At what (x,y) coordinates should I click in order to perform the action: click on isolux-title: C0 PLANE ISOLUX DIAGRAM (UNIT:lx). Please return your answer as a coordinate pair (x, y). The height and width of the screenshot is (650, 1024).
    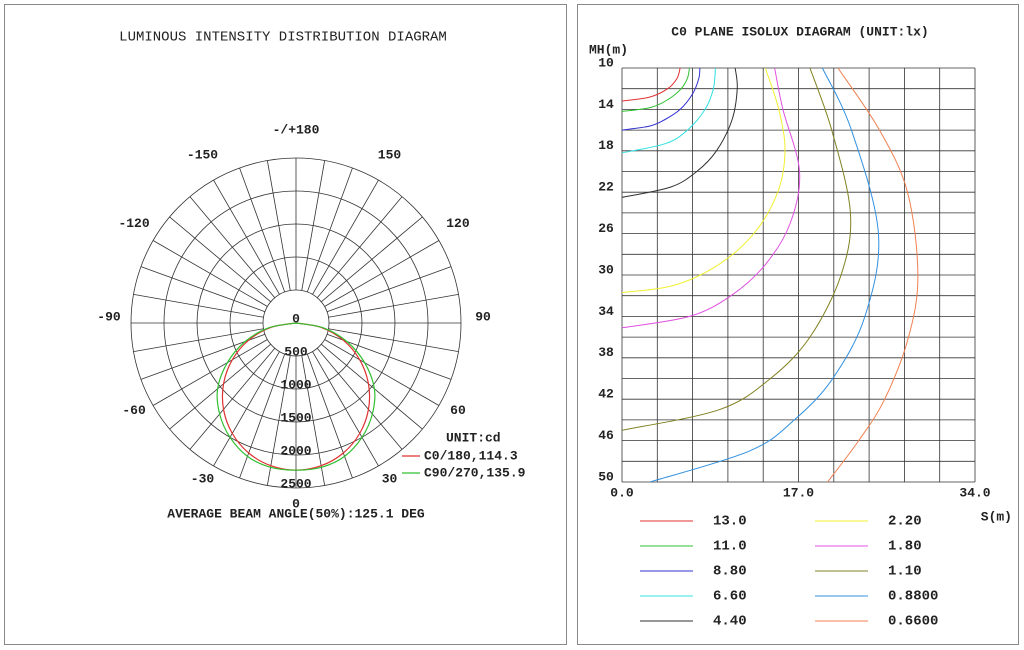
    Looking at the image, I should click on (799, 31).